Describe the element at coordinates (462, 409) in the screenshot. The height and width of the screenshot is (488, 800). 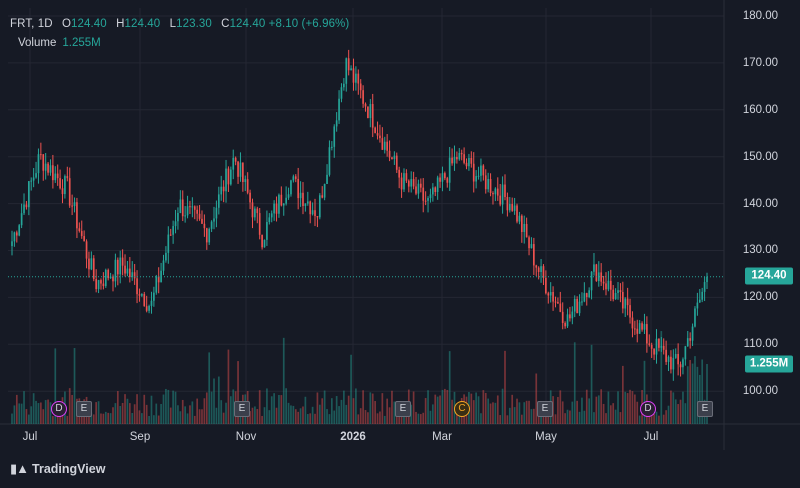
I see `corporate-action-marker-icon: C` at that location.